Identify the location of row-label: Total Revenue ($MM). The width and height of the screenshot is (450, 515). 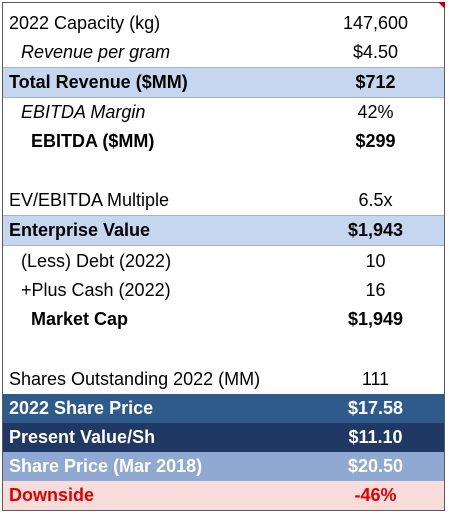
(98, 82).